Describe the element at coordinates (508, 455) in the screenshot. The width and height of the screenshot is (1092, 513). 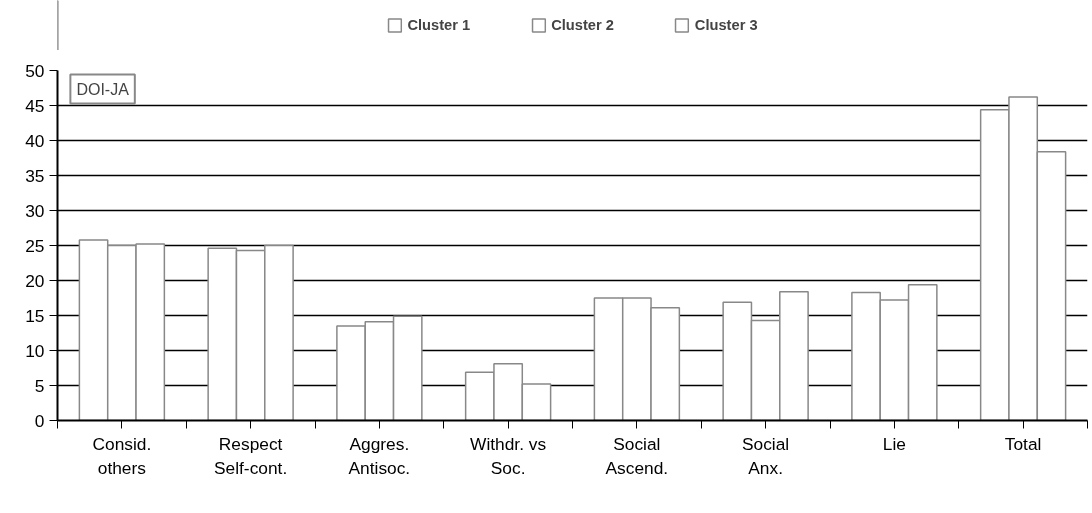
I see `x-tick-label: Withdr. vs Soc.` at that location.